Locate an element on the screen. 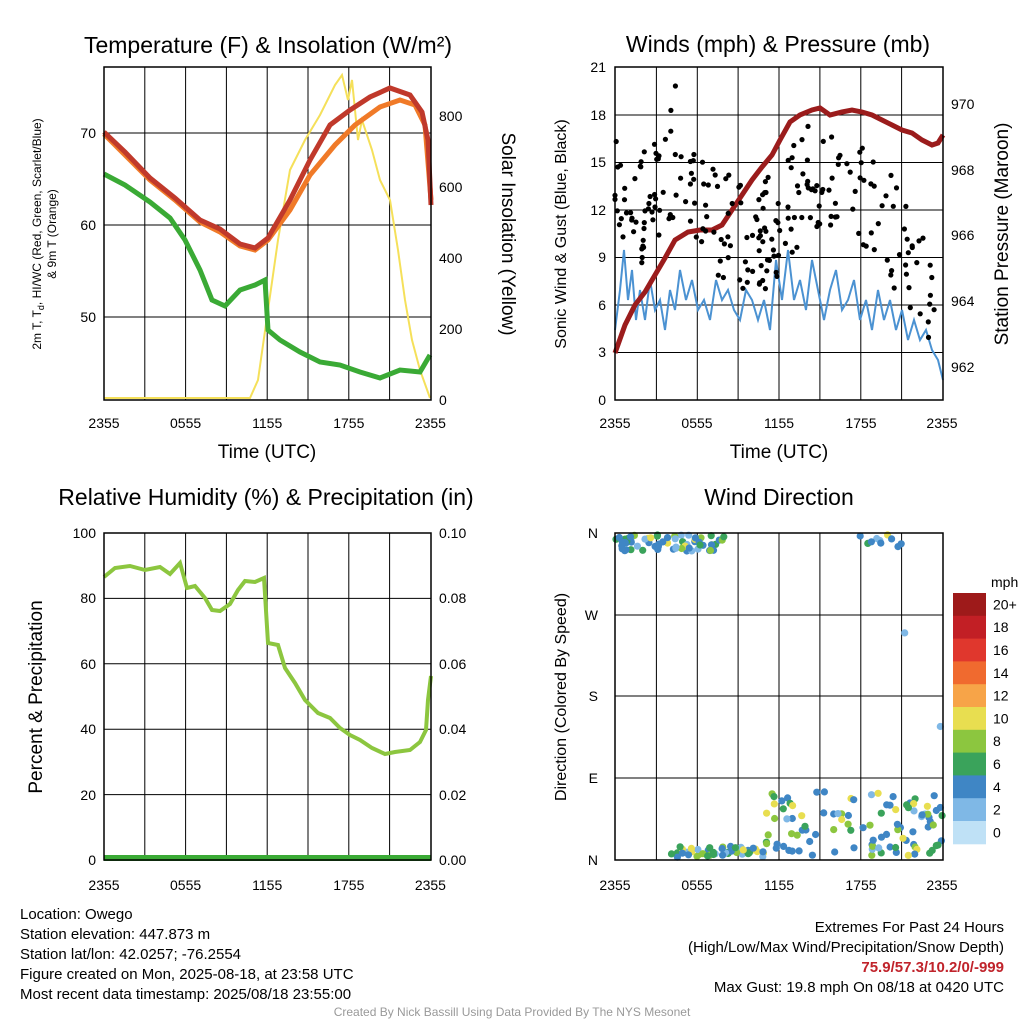 The width and height of the screenshot is (1024, 1024). temp-ylabel-part: , HI/WC (Red, Green, Scarlet/Blue) is located at coordinates (37, 211).